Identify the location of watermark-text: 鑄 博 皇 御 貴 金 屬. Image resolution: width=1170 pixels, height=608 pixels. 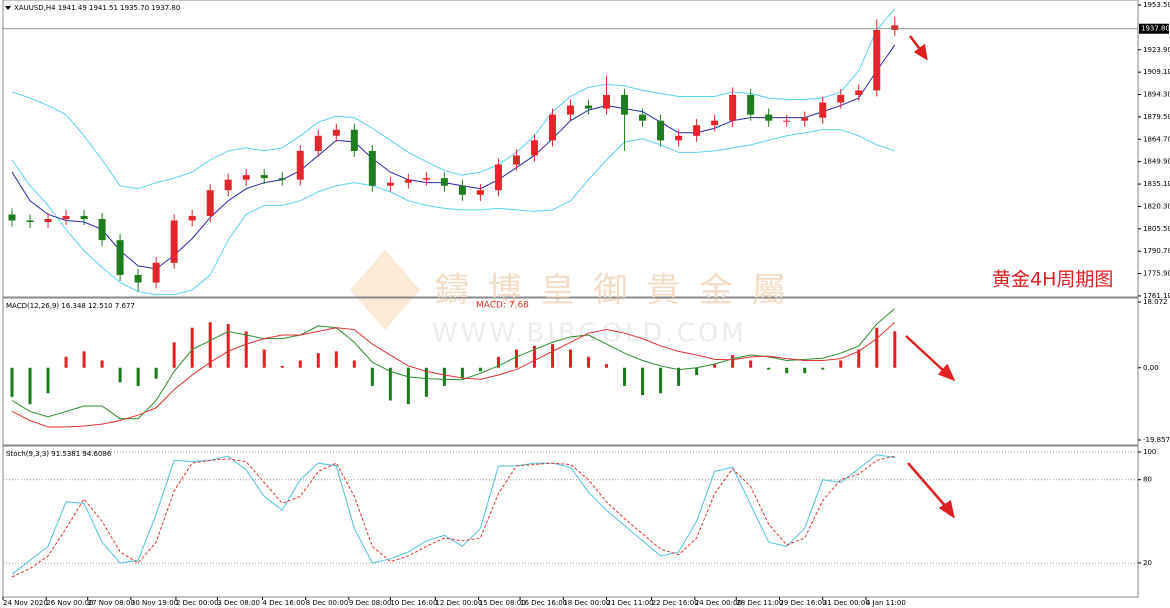
(612, 291).